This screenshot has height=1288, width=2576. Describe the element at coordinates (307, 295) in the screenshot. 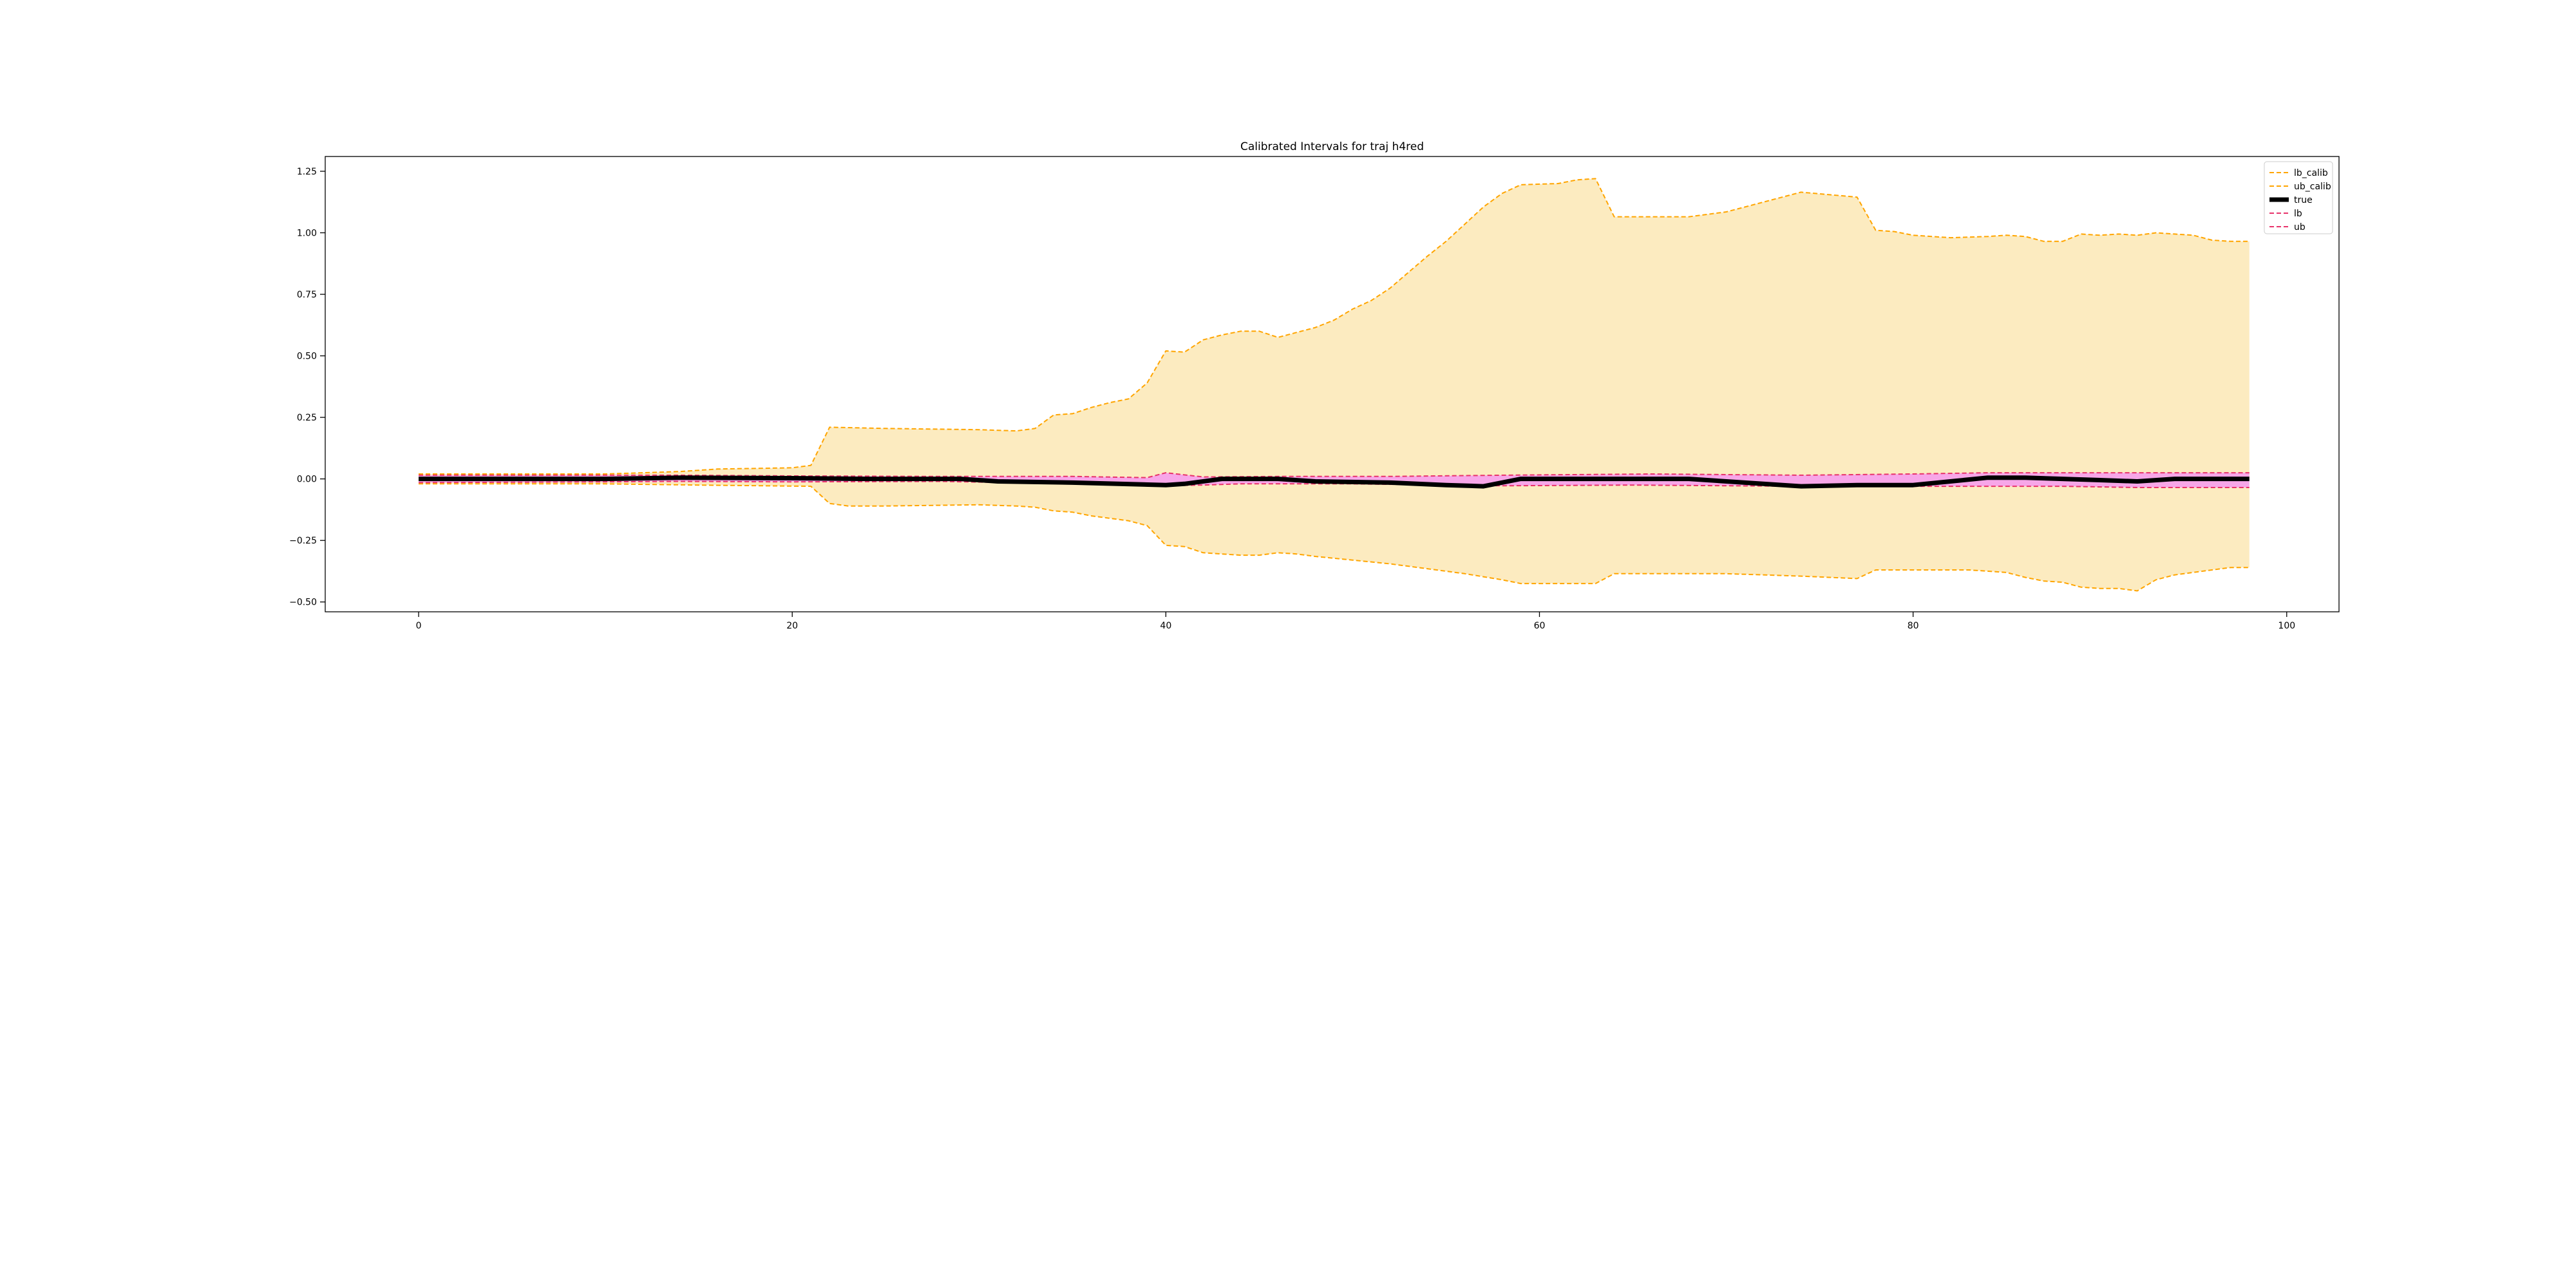

I see `y-tick-label: 0.75` at that location.